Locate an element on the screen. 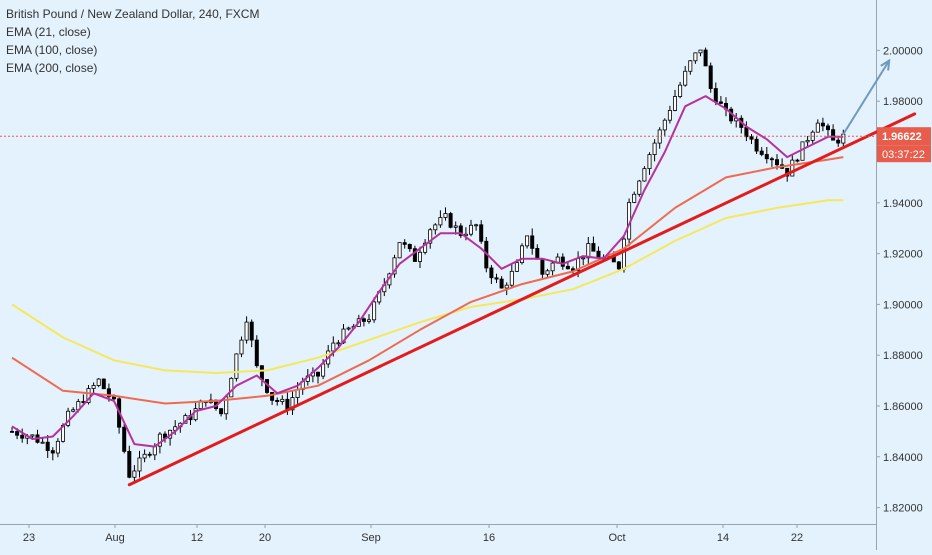 This screenshot has width=932, height=555. time-axis-label: 14 is located at coordinates (723, 538).